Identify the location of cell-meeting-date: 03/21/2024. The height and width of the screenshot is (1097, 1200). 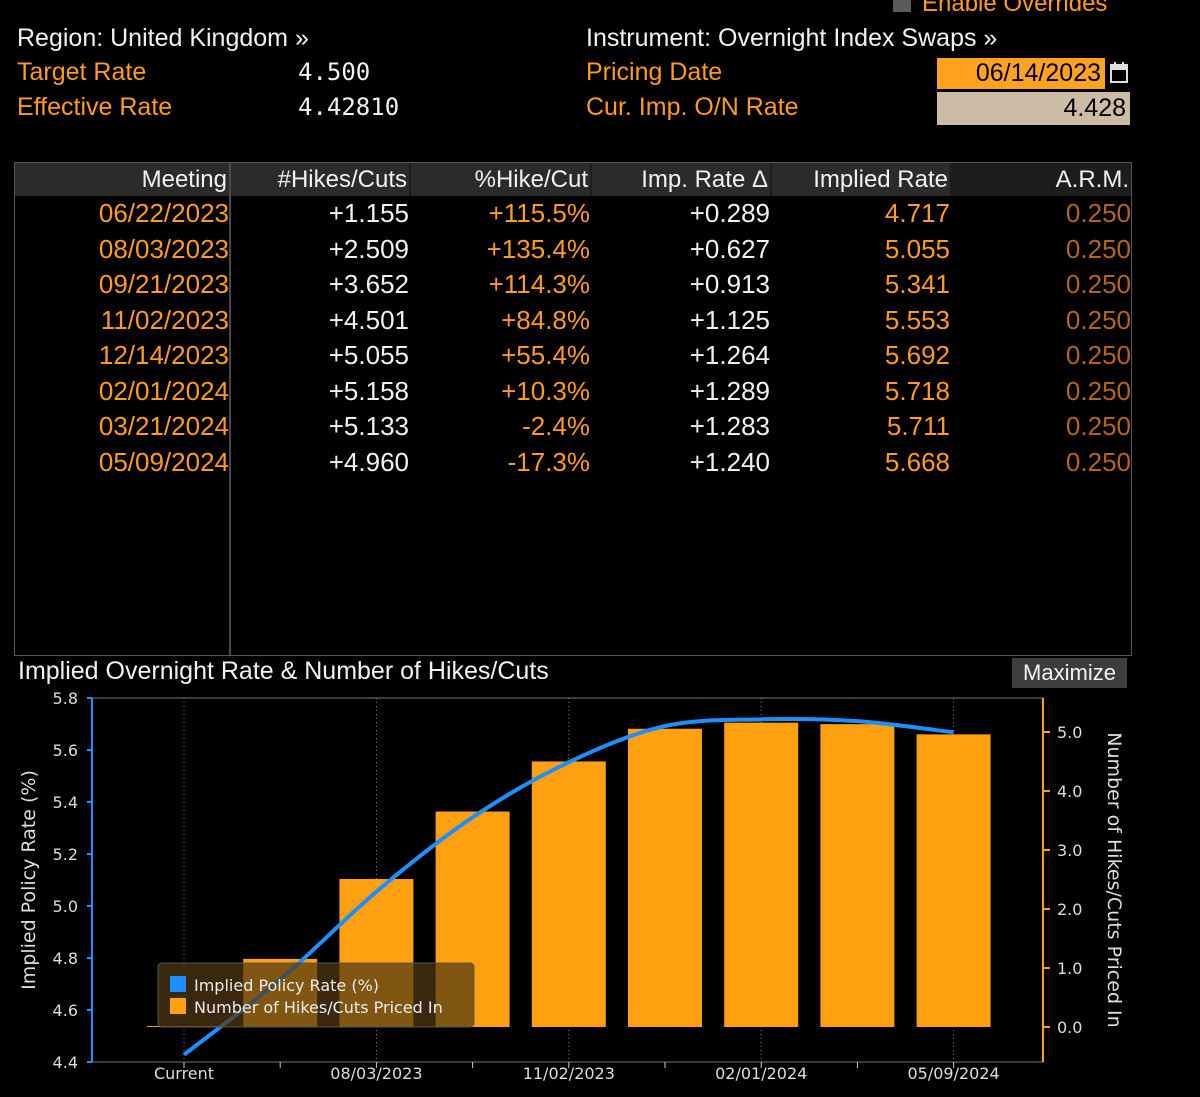
(163, 426).